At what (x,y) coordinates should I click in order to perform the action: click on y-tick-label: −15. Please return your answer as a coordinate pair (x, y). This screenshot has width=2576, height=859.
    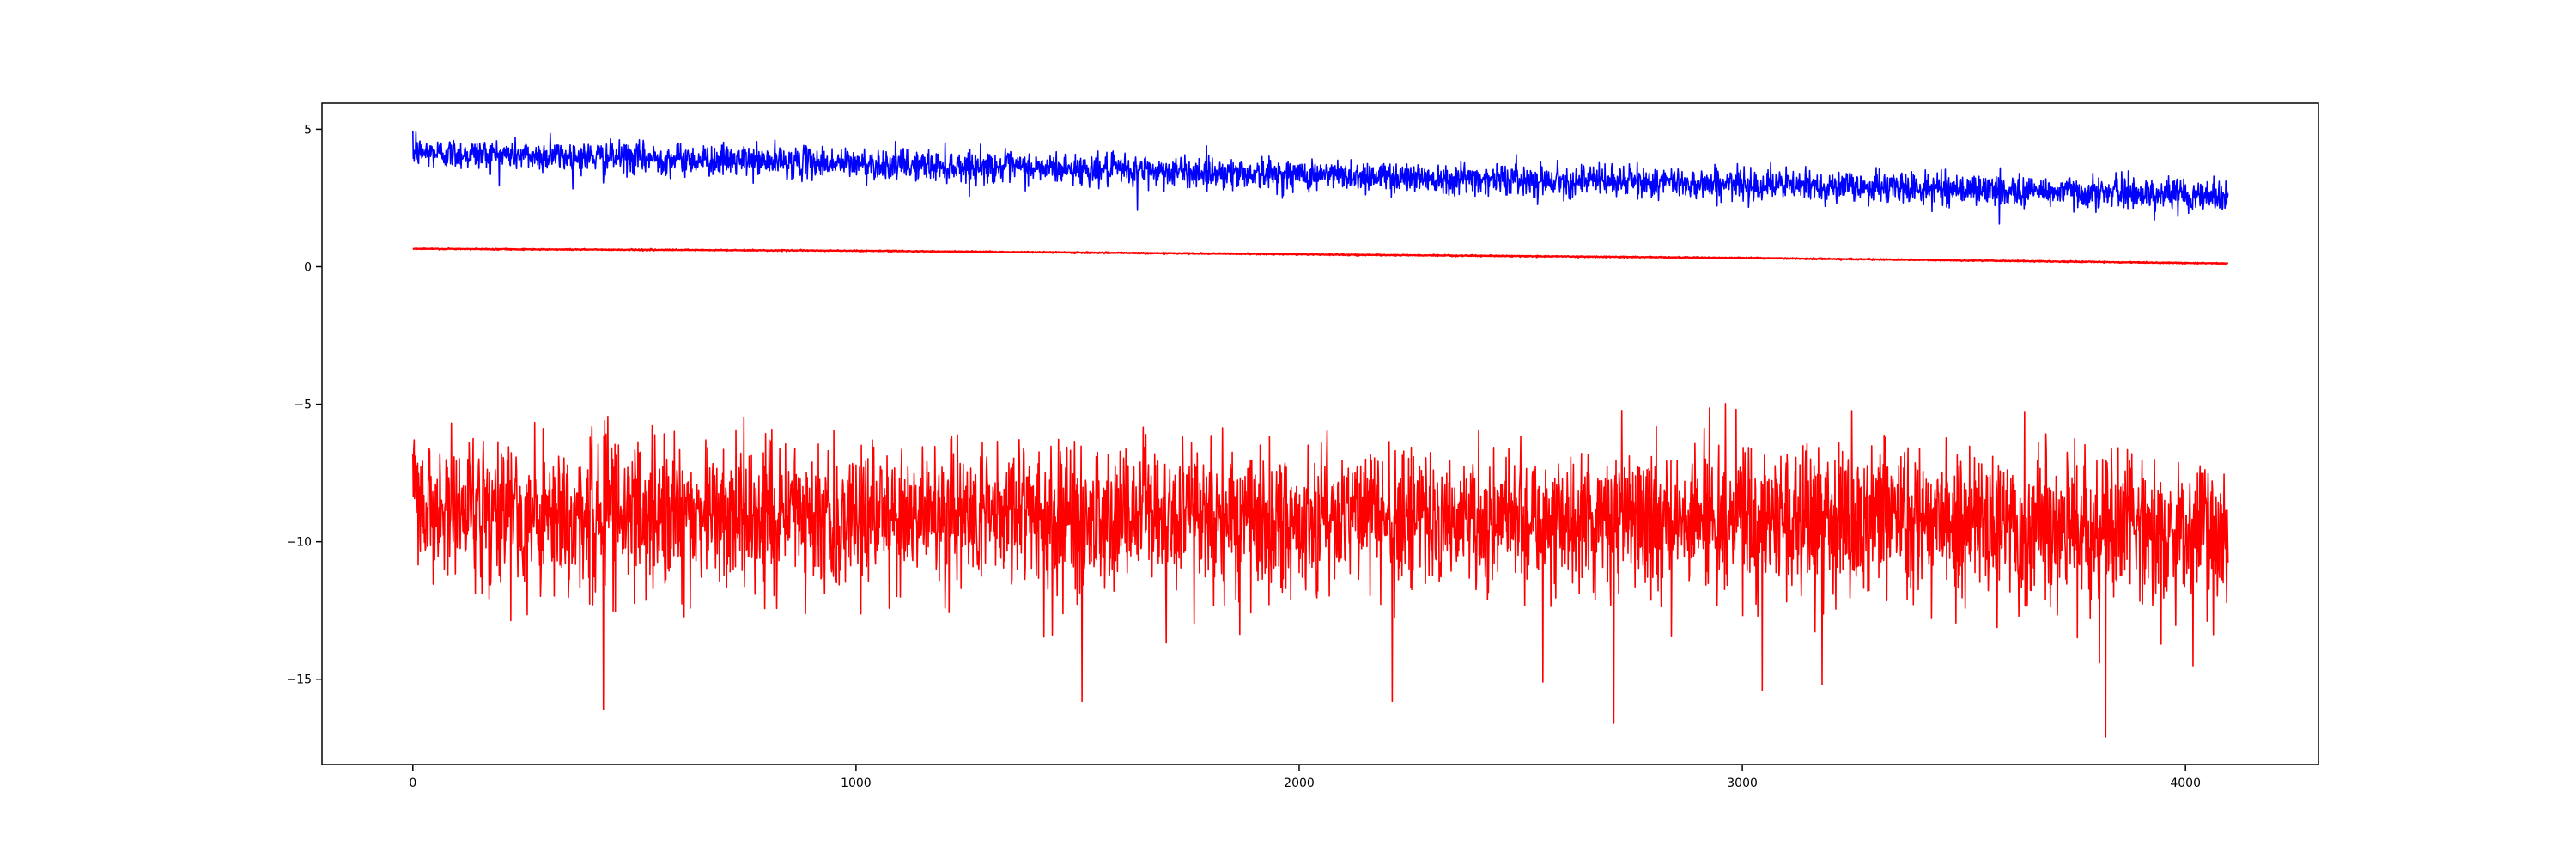
    Looking at the image, I should click on (299, 680).